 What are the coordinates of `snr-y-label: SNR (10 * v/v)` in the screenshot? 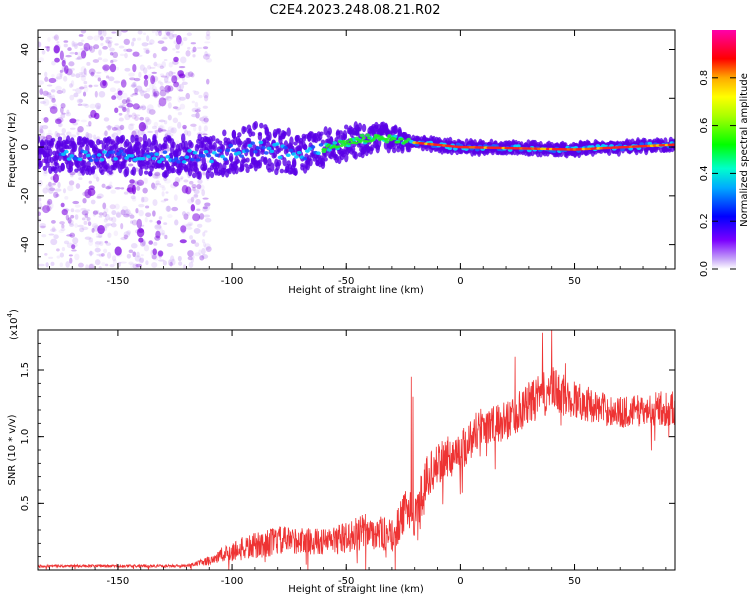 It's located at (12, 449).